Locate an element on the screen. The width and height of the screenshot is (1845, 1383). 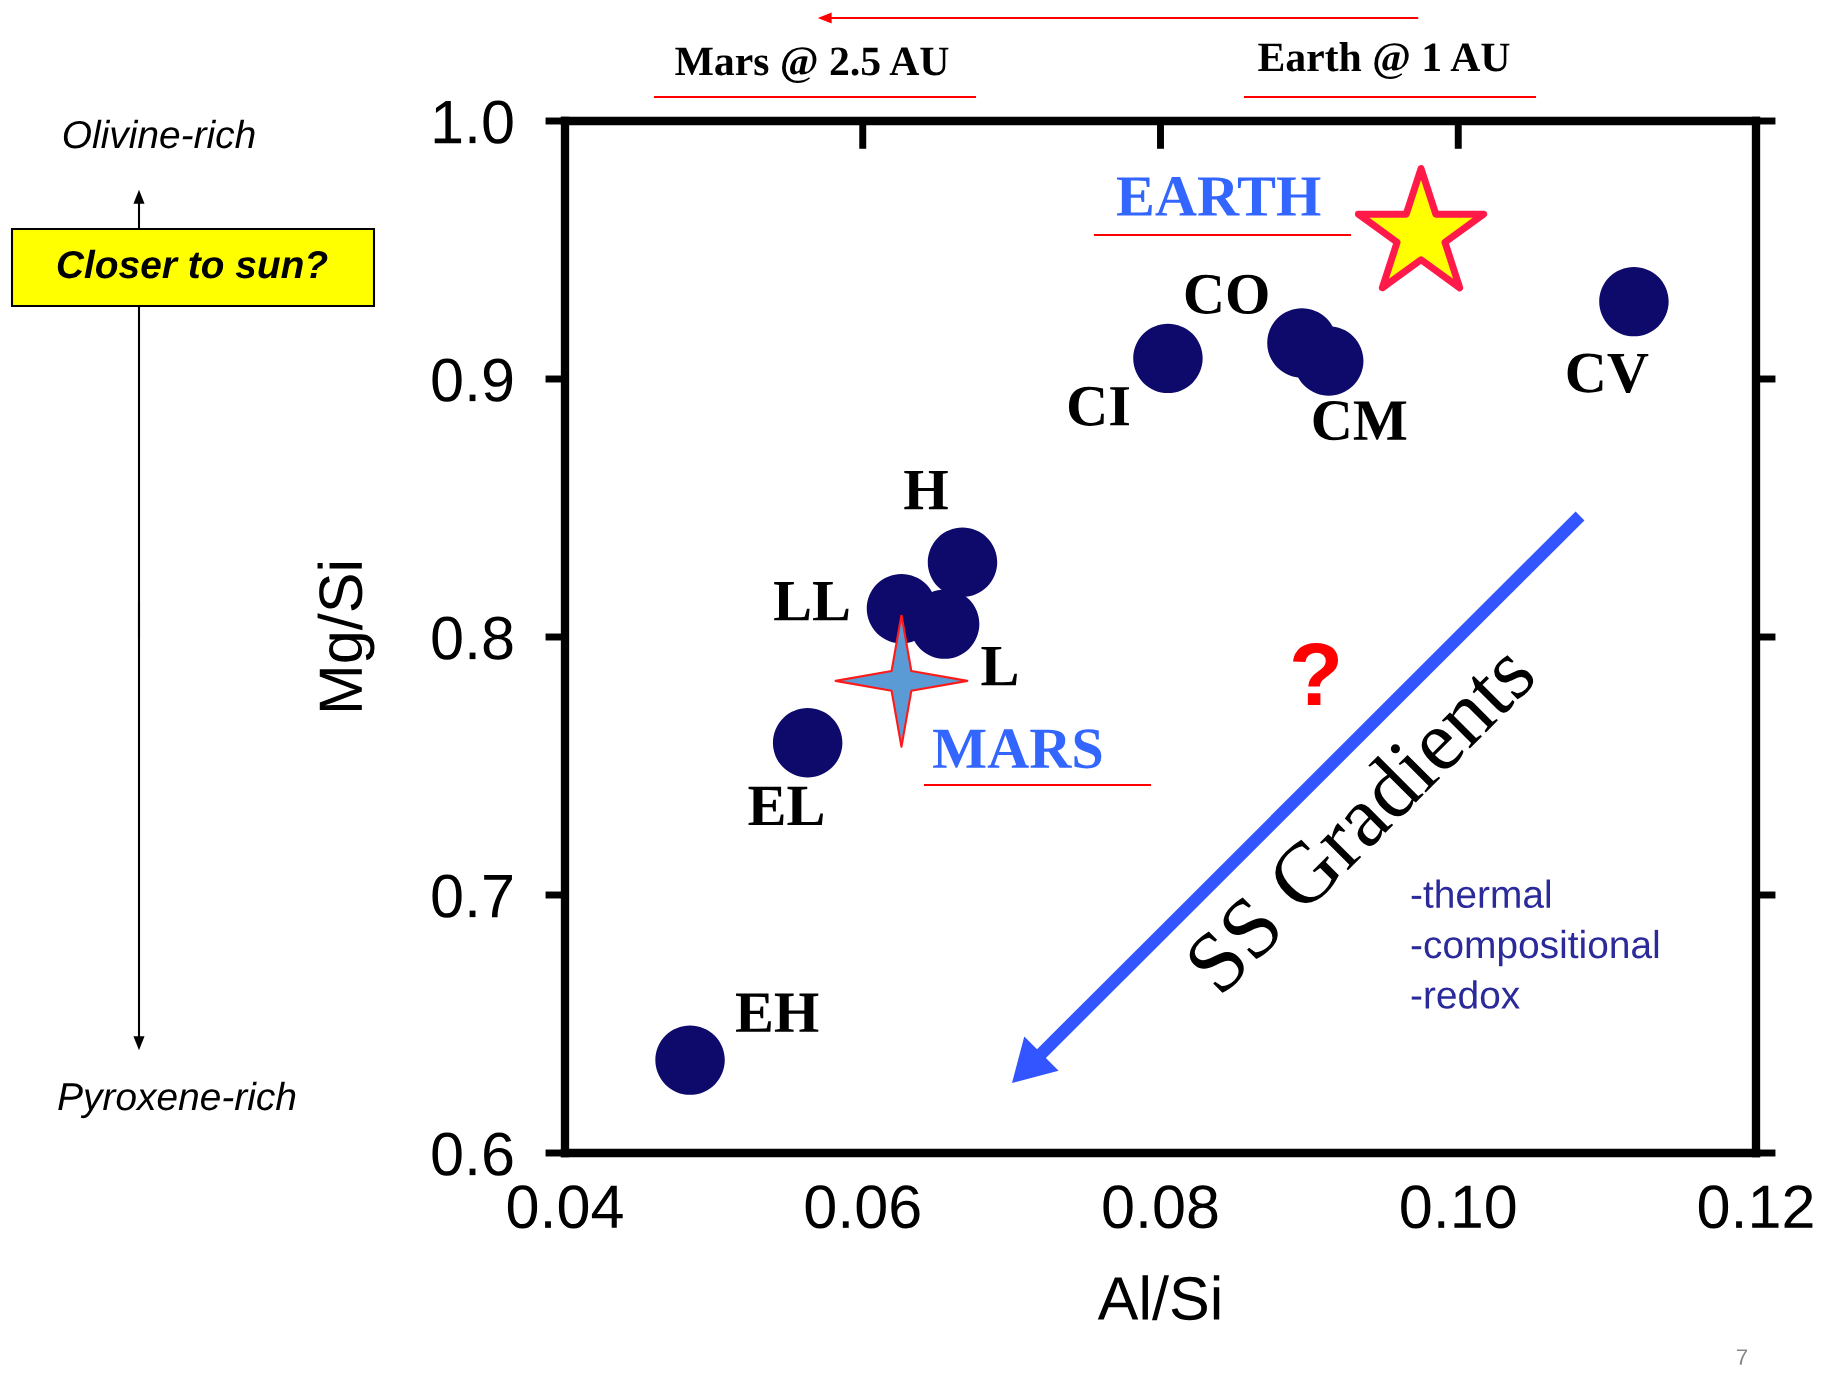
x-tick-label: 0.04 is located at coordinates (565, 1207).